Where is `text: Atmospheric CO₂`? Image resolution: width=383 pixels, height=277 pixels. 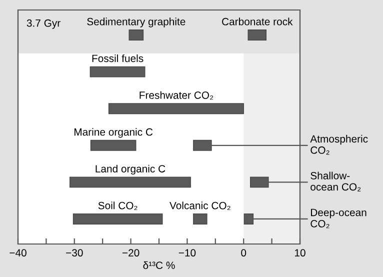
text: Atmospheric CO₂ is located at coordinates (339, 144).